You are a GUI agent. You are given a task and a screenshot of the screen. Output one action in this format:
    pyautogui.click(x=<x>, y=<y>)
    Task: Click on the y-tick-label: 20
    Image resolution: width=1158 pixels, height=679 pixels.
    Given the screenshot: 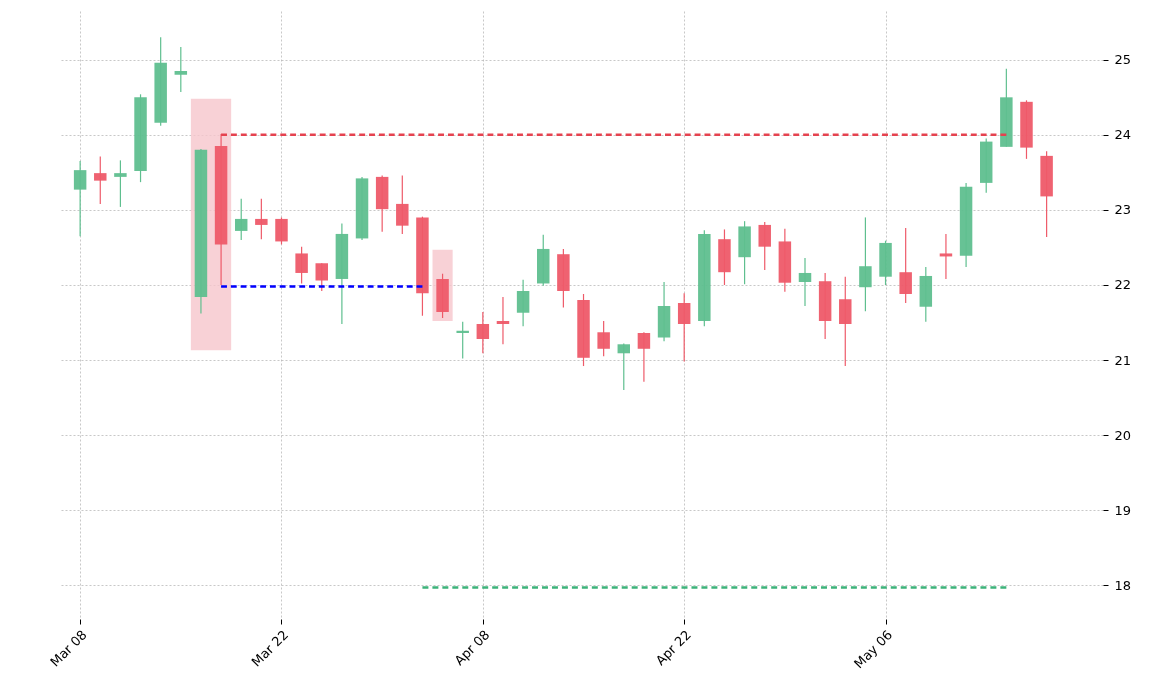 What is the action you would take?
    pyautogui.click(x=1123, y=435)
    